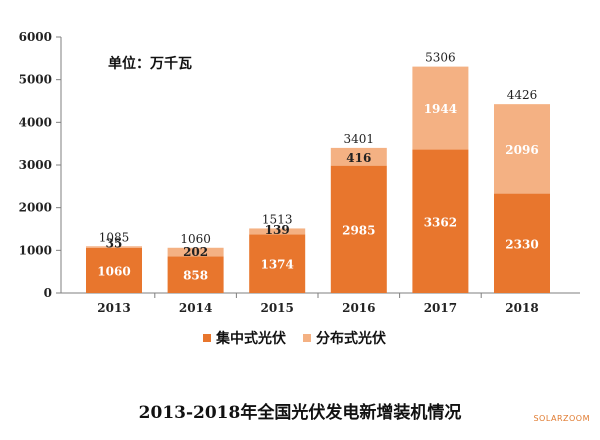 Image resolution: width=600 pixels, height=440 pixels. I want to click on value-label-centralized-2018: 2330, so click(521, 244).